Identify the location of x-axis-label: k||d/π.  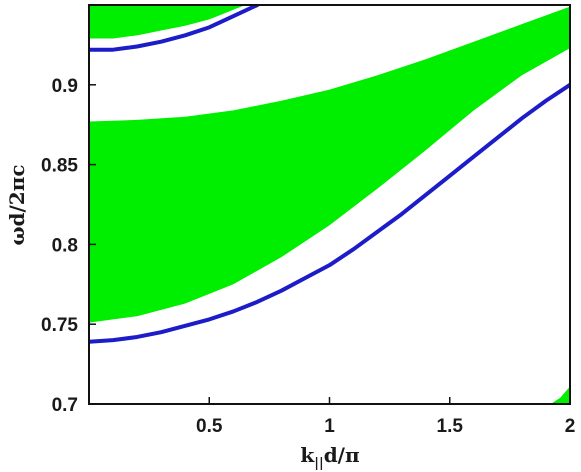
(329, 457).